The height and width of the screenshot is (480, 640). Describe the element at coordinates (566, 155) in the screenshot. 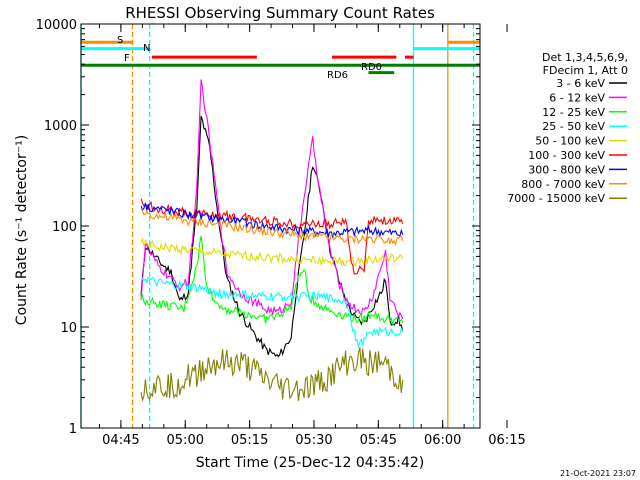

I see `legend-entry-label: 100 - 300 keV` at that location.